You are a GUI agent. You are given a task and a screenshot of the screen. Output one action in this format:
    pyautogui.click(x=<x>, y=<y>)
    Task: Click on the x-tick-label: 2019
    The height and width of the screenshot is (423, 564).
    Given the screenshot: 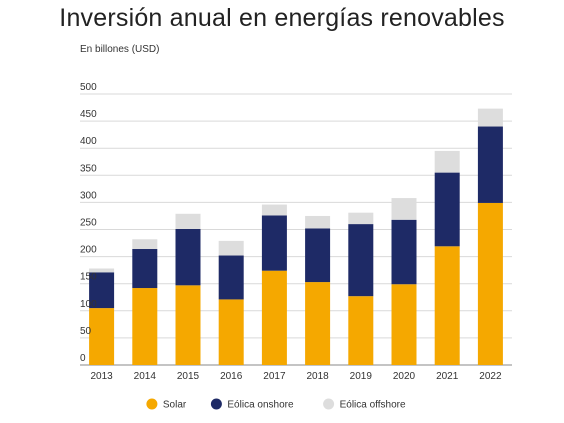 What is the action you would take?
    pyautogui.click(x=361, y=376)
    